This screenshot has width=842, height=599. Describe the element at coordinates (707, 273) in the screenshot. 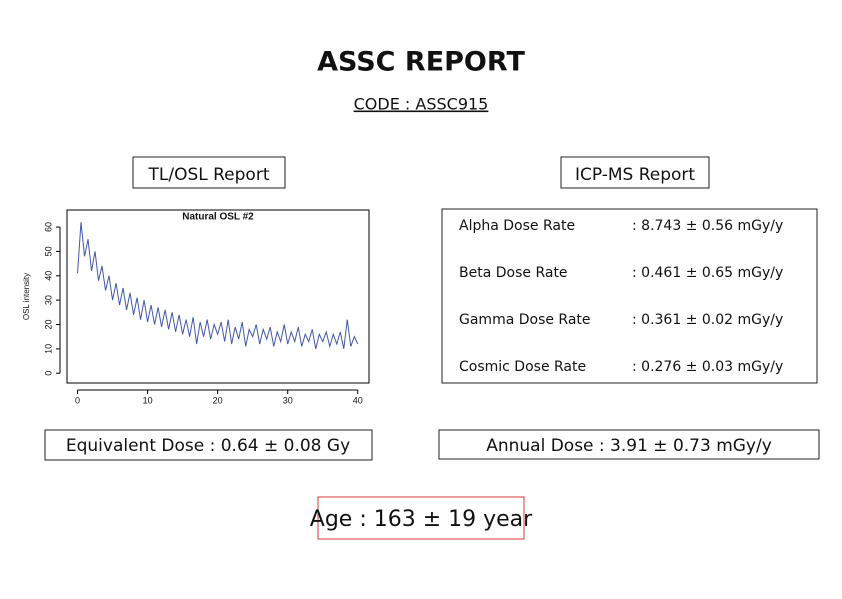

I see `row-value: : 0.461 ± 0.65 mGy/y` at that location.